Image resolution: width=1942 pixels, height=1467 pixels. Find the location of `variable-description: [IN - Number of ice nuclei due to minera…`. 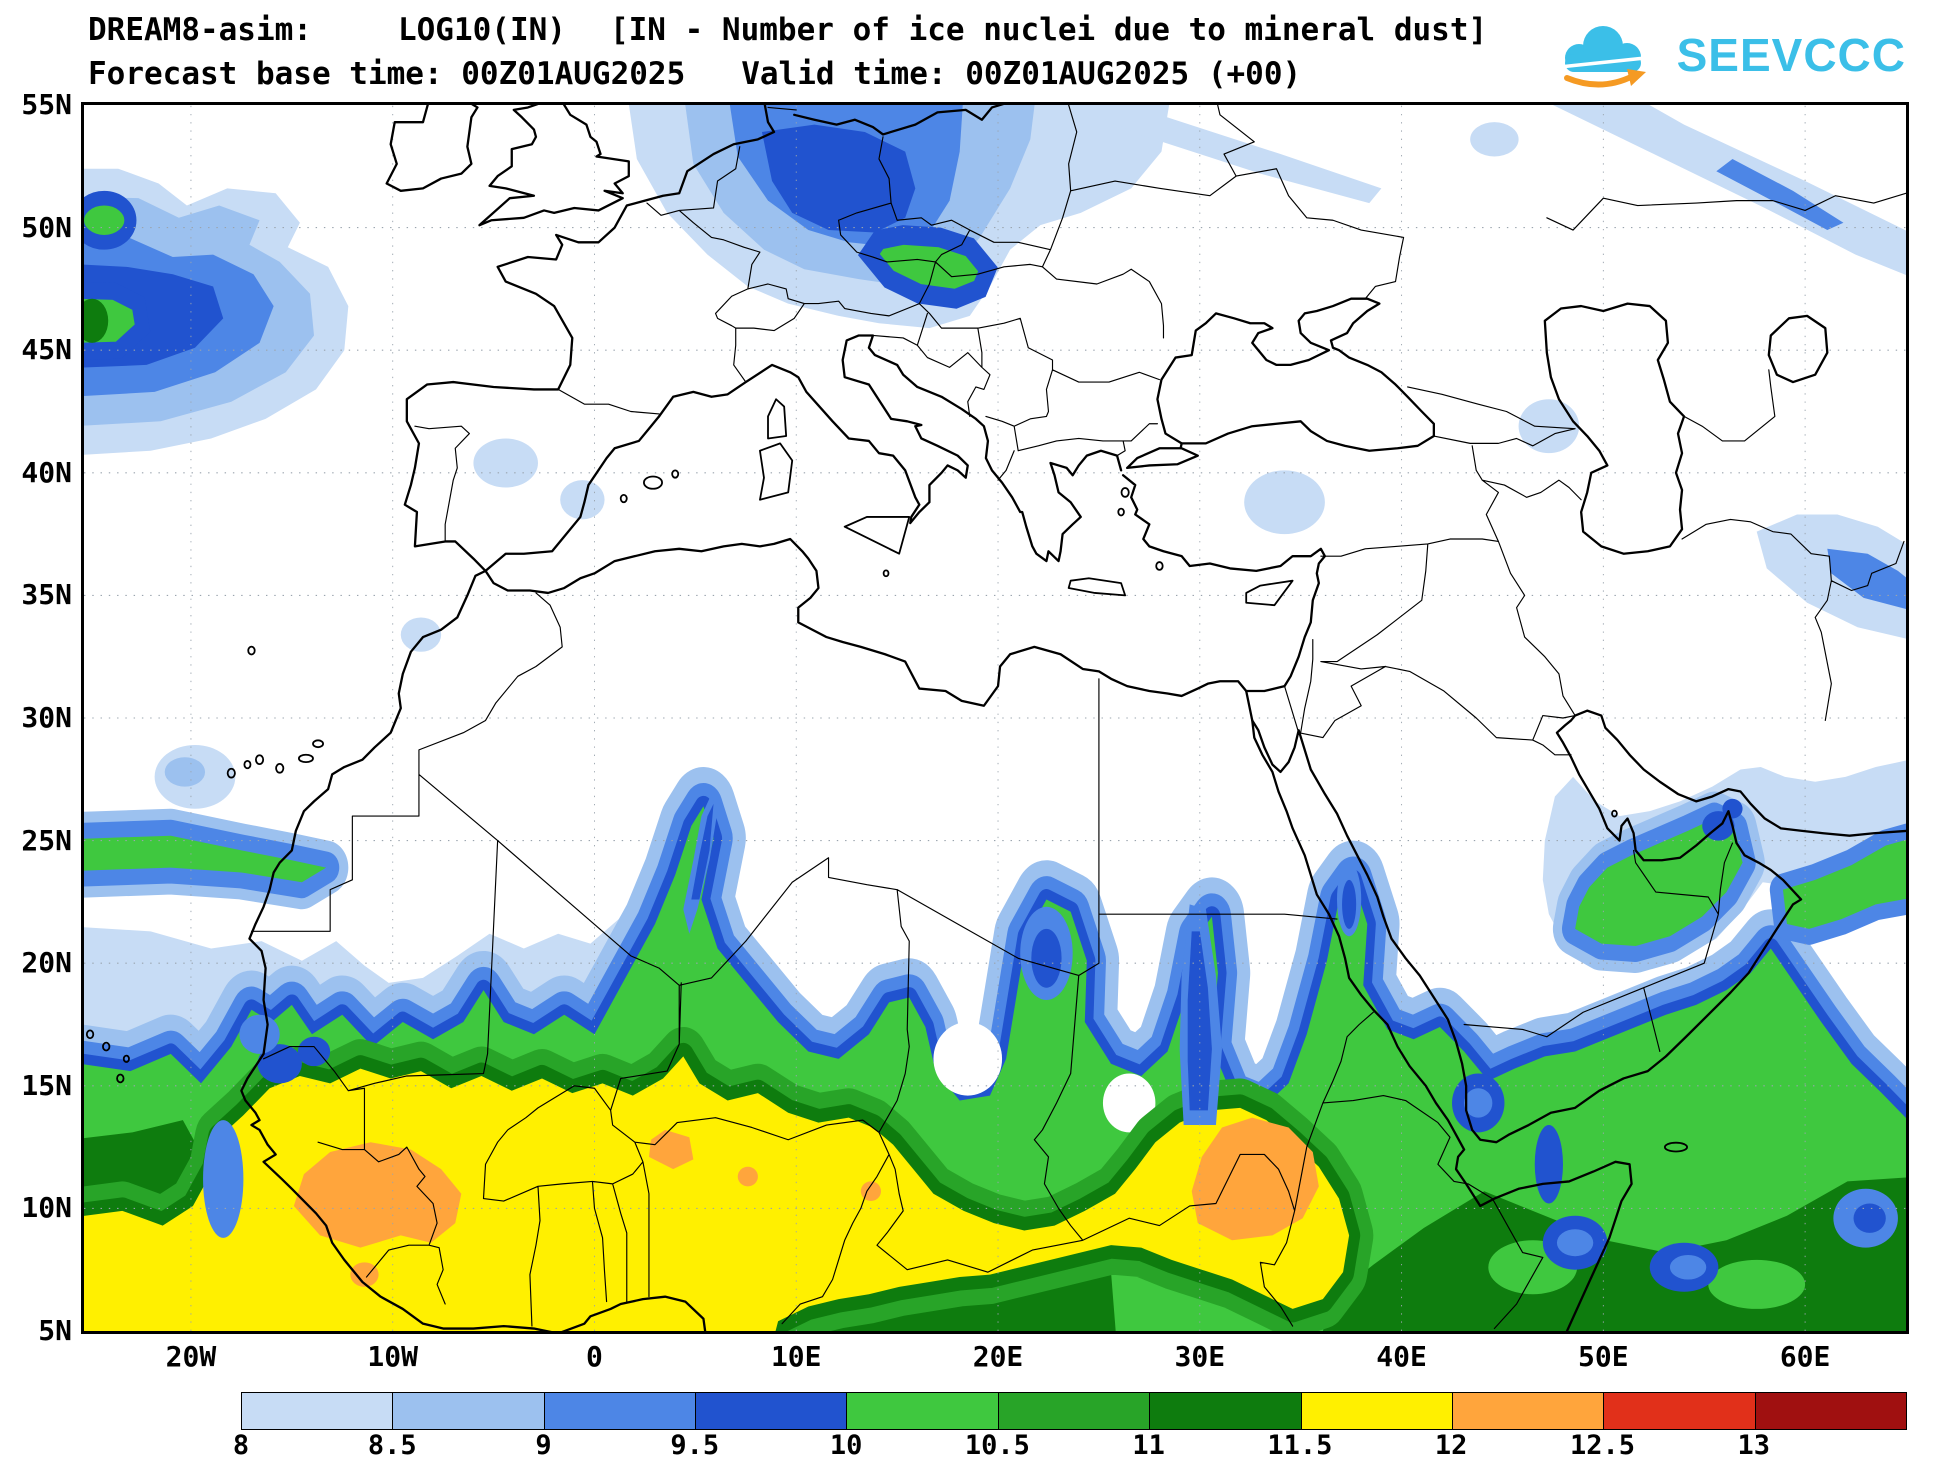

variable-description: [IN - Number of ice nuclei due to minera… is located at coordinates (1048, 30).